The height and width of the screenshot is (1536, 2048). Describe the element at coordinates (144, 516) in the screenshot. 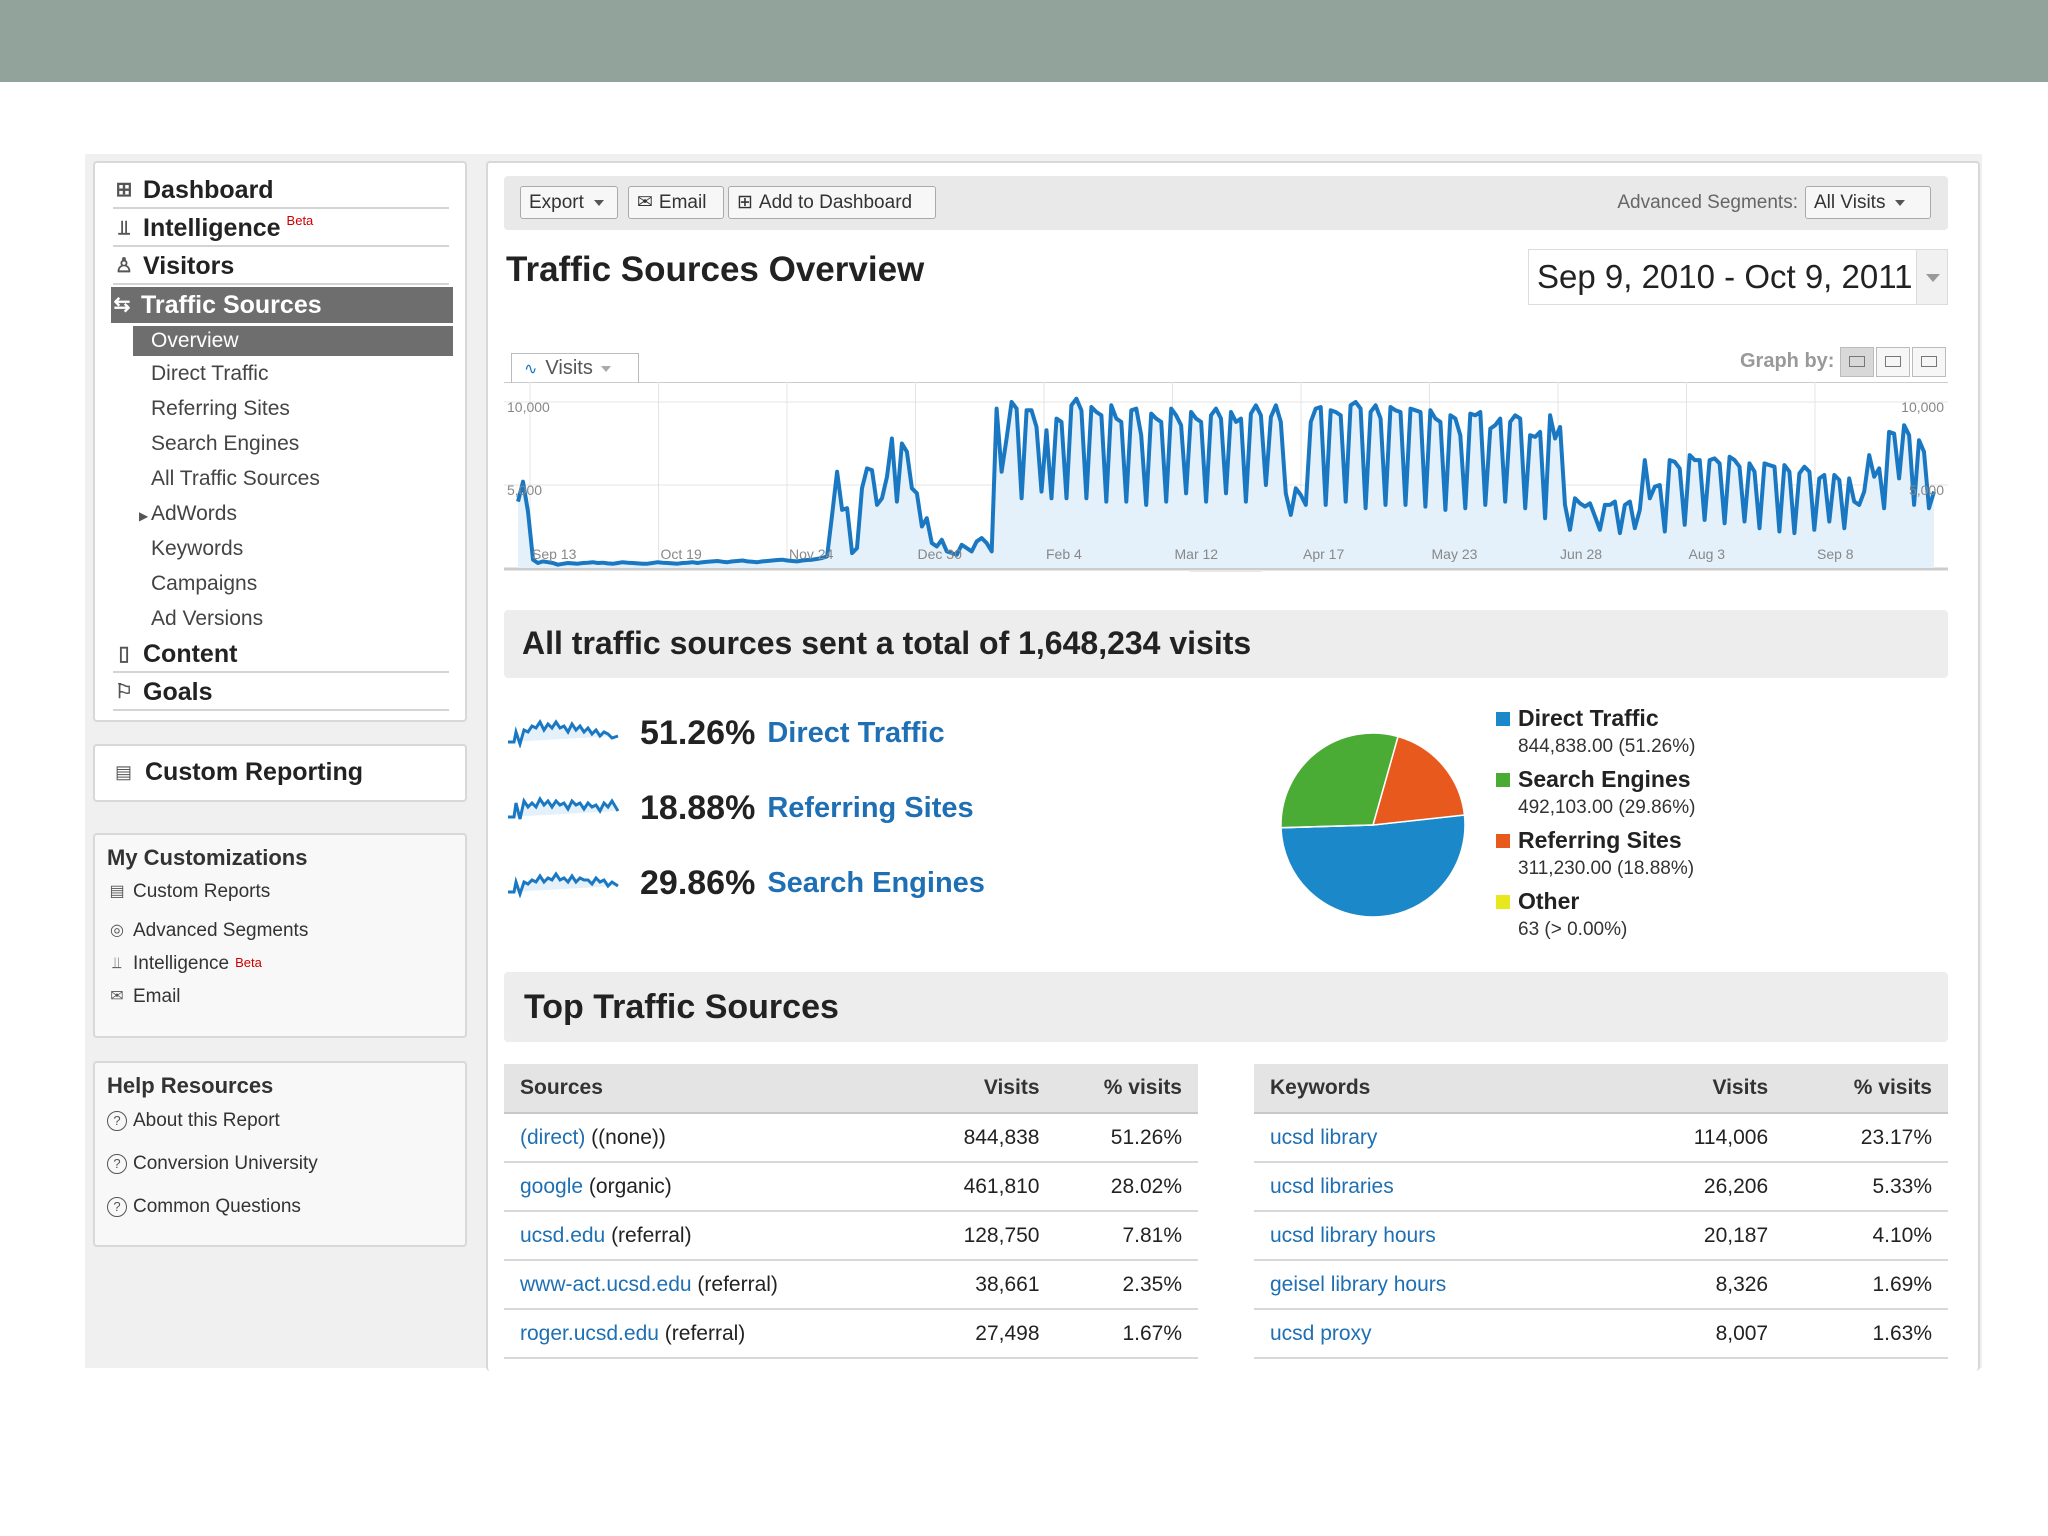

I see `expand-arrow-icon: ▶` at that location.